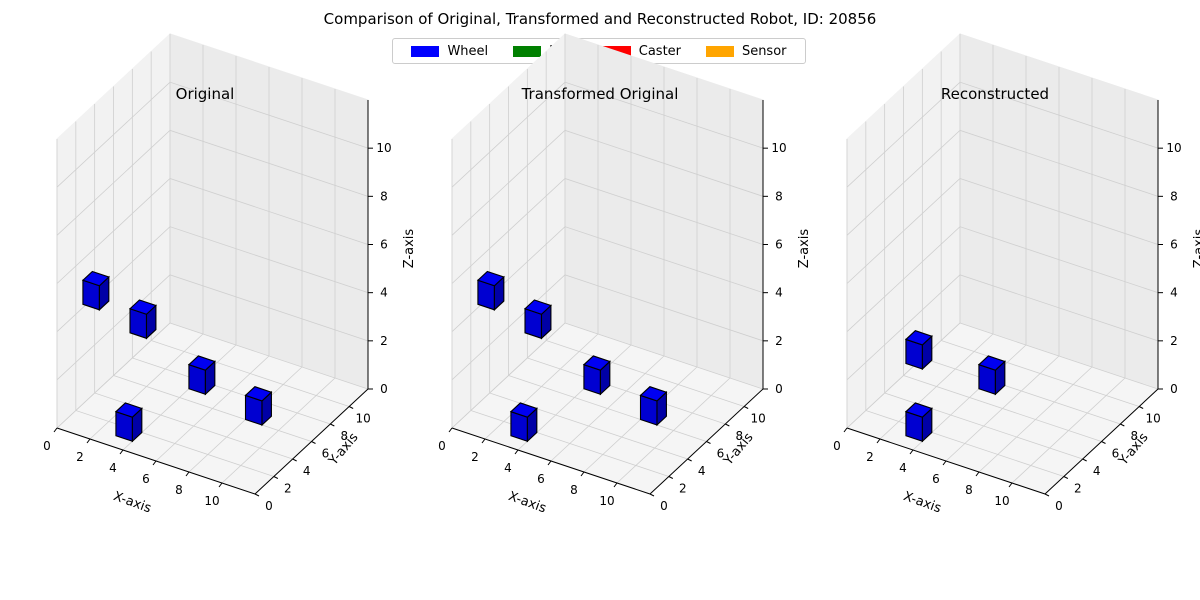 Image resolution: width=1200 pixels, height=600 pixels. I want to click on legend-swatch-joint, so click(527, 51).